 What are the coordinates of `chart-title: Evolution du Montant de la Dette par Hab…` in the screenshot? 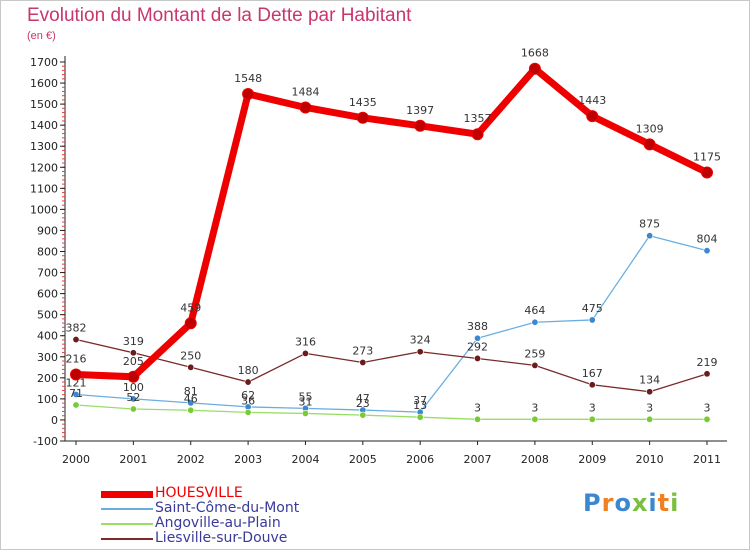 It's located at (219, 15).